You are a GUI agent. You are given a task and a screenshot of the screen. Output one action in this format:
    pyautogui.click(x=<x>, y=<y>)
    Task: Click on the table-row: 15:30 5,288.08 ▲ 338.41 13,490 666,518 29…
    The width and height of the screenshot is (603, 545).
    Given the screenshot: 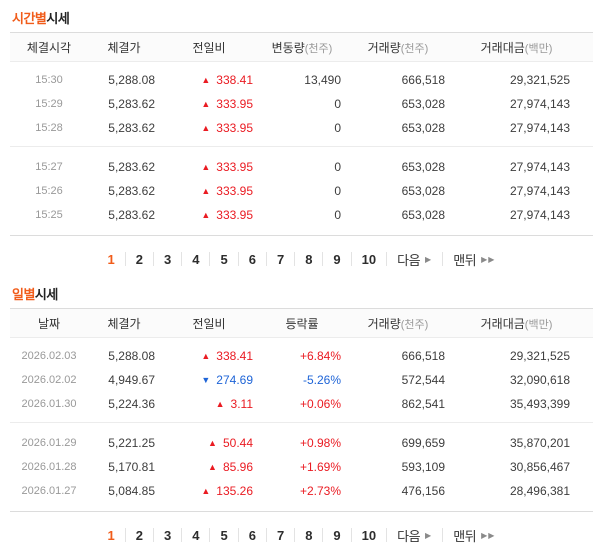 What is the action you would take?
    pyautogui.click(x=301, y=80)
    